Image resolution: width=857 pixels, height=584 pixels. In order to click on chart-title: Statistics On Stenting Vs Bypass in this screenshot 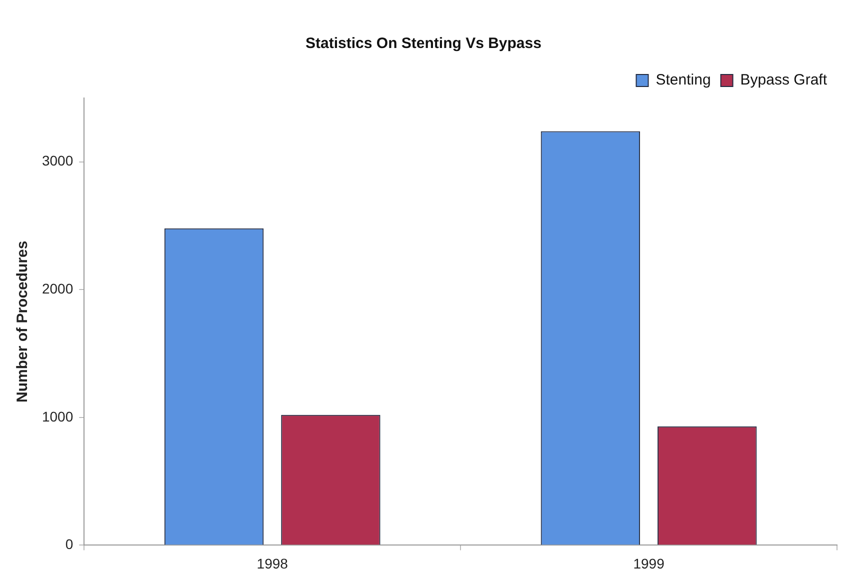, I will do `click(424, 43)`.